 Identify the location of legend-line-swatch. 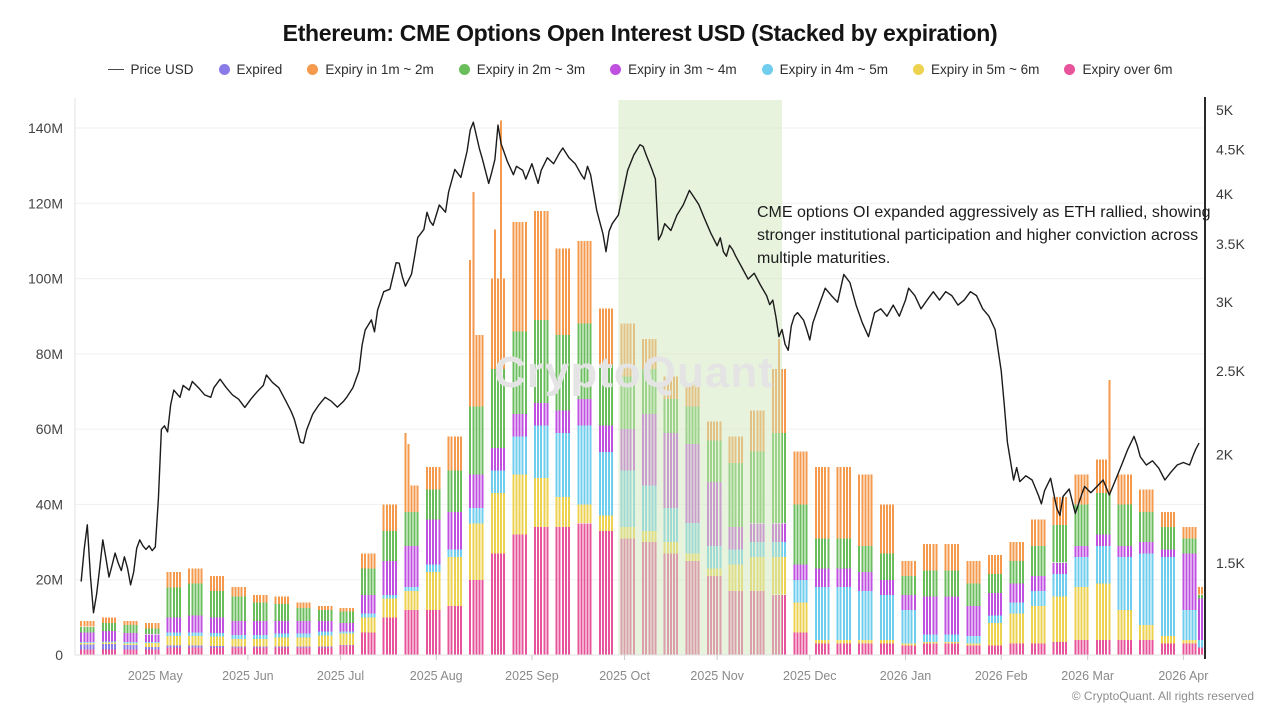
(115, 69).